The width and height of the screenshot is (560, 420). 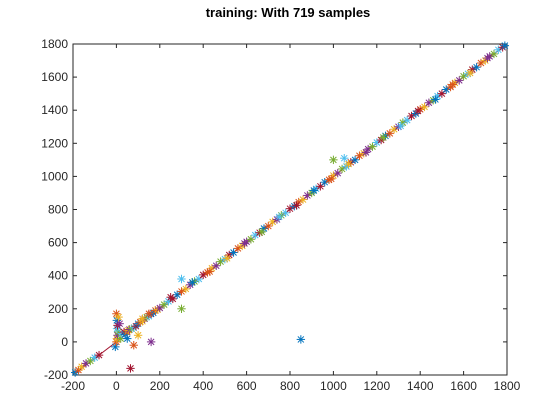 I want to click on x-tick-label: 400, so click(x=203, y=386).